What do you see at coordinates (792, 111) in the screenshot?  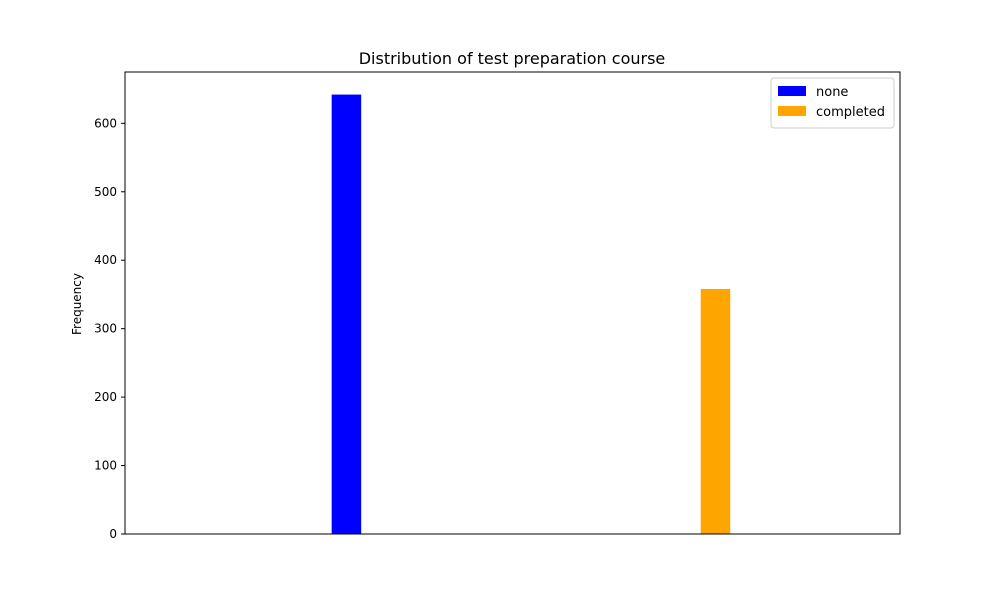 I see `legend-swatch-completed` at bounding box center [792, 111].